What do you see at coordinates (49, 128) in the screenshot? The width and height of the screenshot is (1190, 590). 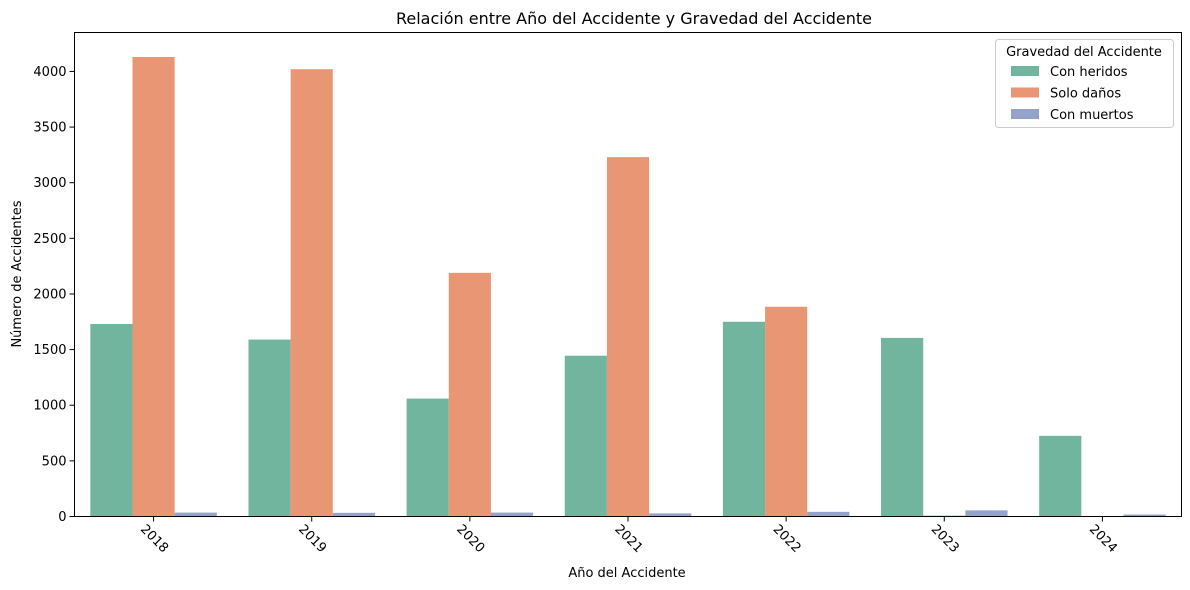 I see `y-tick-label: 3500` at bounding box center [49, 128].